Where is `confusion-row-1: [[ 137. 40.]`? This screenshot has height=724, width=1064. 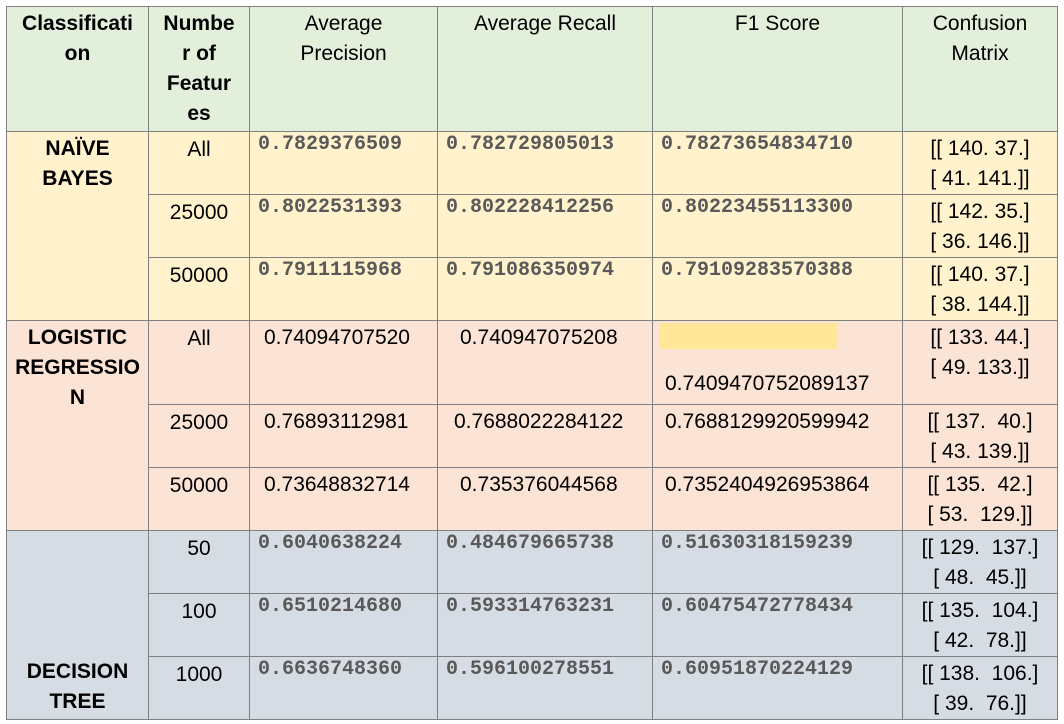
confusion-row-1: [[ 137. 40.] is located at coordinates (980, 421).